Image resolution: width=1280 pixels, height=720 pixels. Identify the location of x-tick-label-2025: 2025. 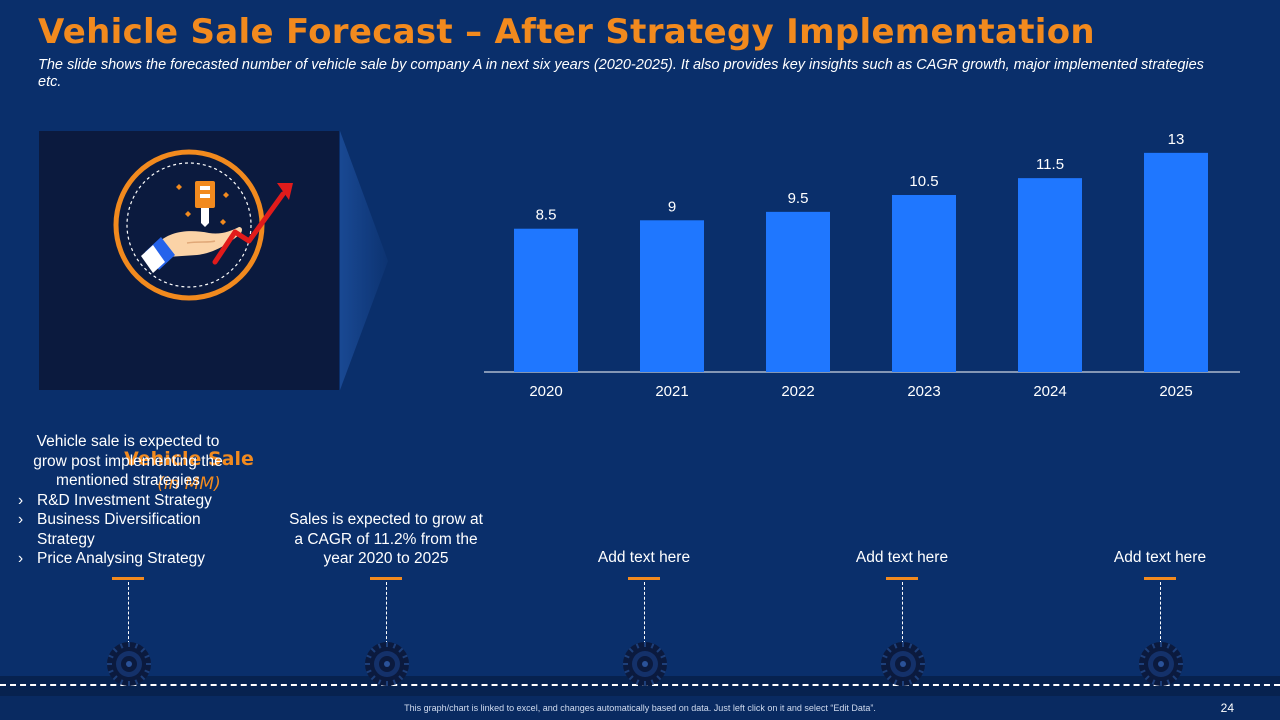
(1175, 391).